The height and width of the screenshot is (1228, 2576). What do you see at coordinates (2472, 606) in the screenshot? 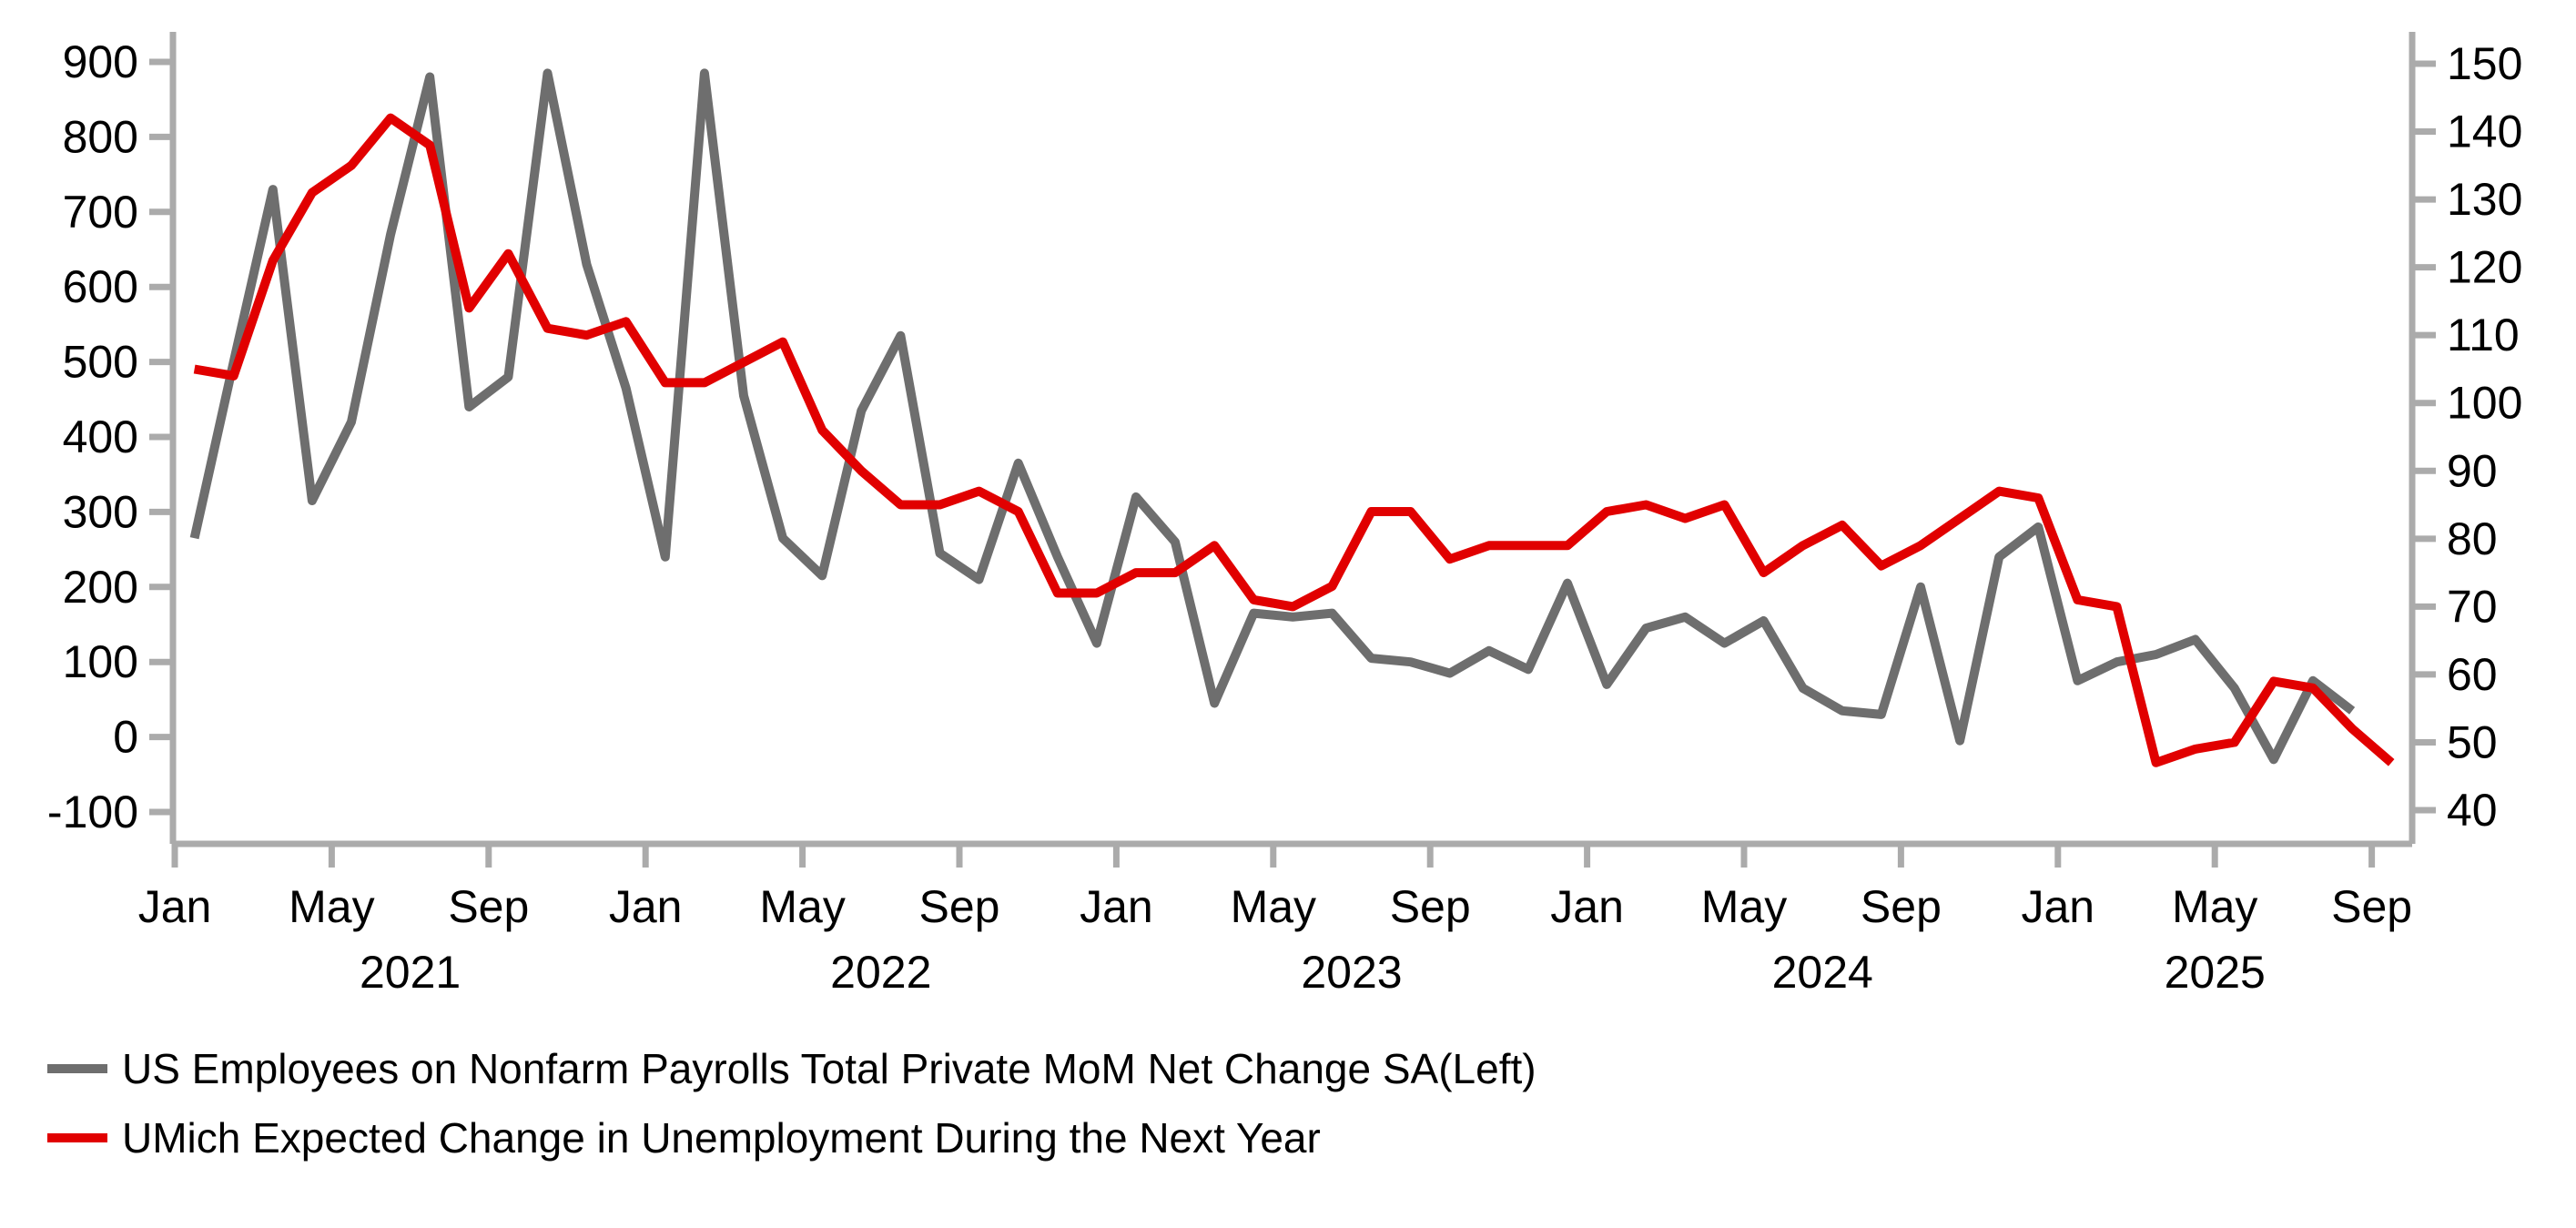
I see `y-right-tick-label: 70` at bounding box center [2472, 606].